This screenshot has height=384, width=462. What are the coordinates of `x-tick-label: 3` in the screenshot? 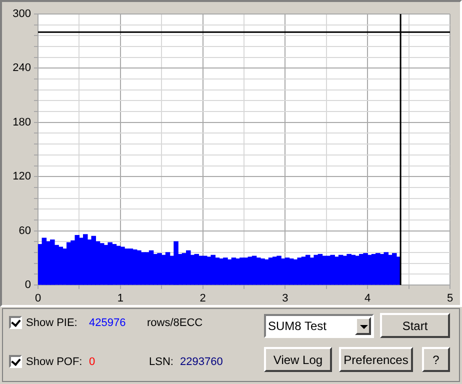 It's located at (285, 298).